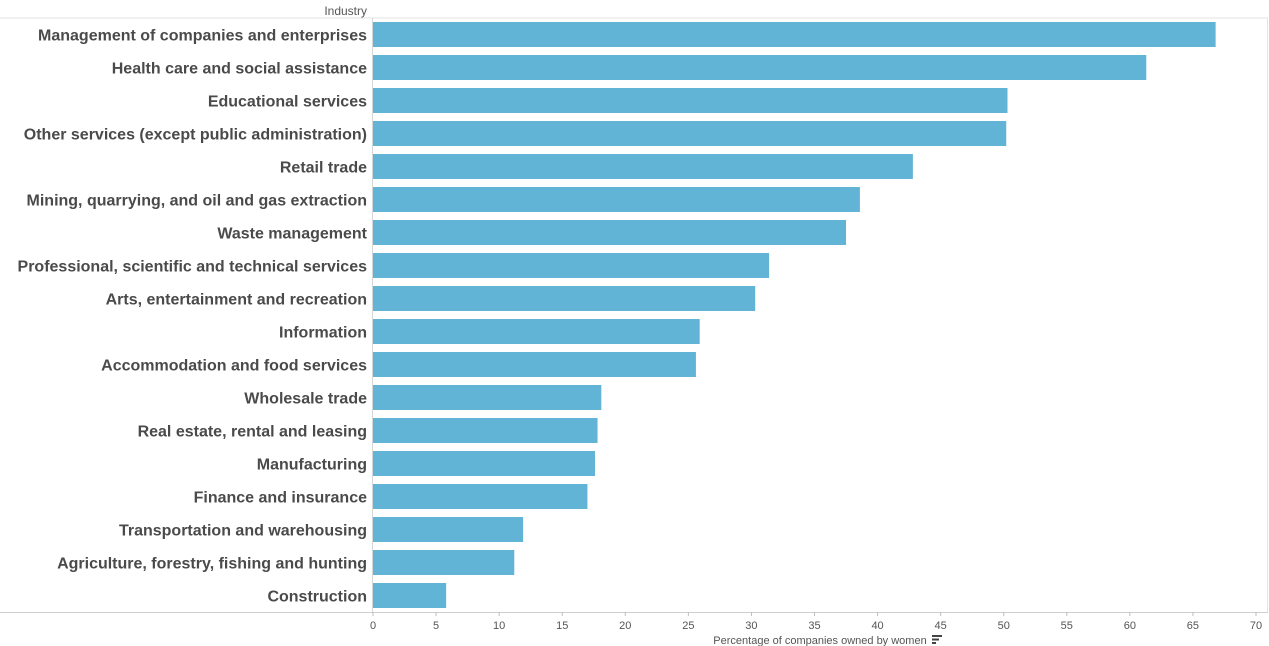 This screenshot has height=646, width=1269. Describe the element at coordinates (819, 640) in the screenshot. I see `x-axis-title: Percentage of companies owned by women` at that location.